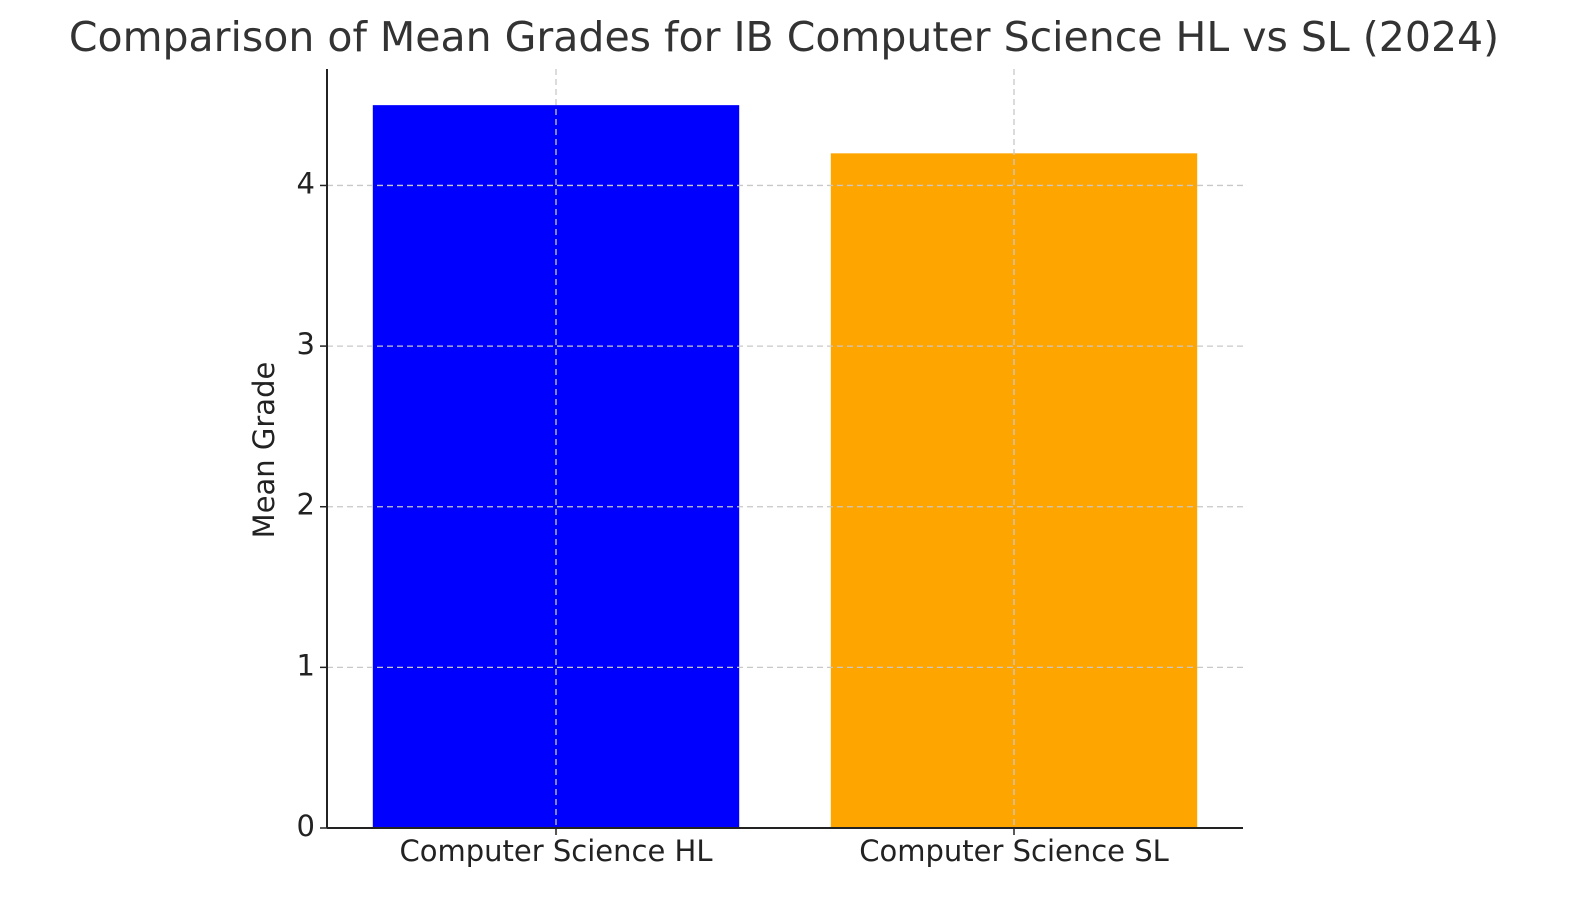  Describe the element at coordinates (264, 450) in the screenshot. I see `y-axis-label: Mean Grade` at that location.